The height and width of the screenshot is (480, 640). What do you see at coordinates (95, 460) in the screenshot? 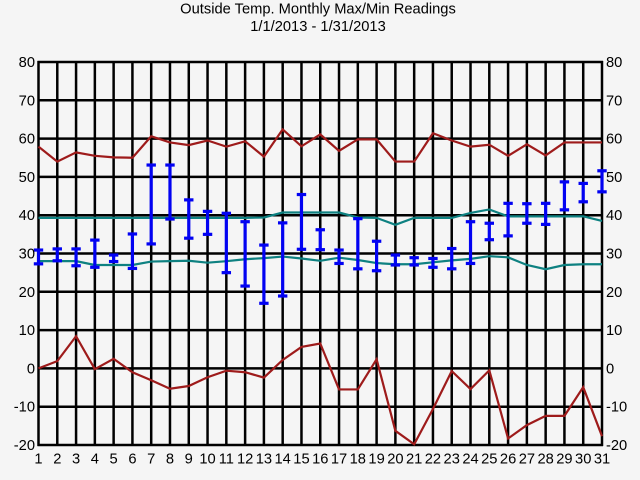
I see `svg-text: 4` at bounding box center [95, 460].